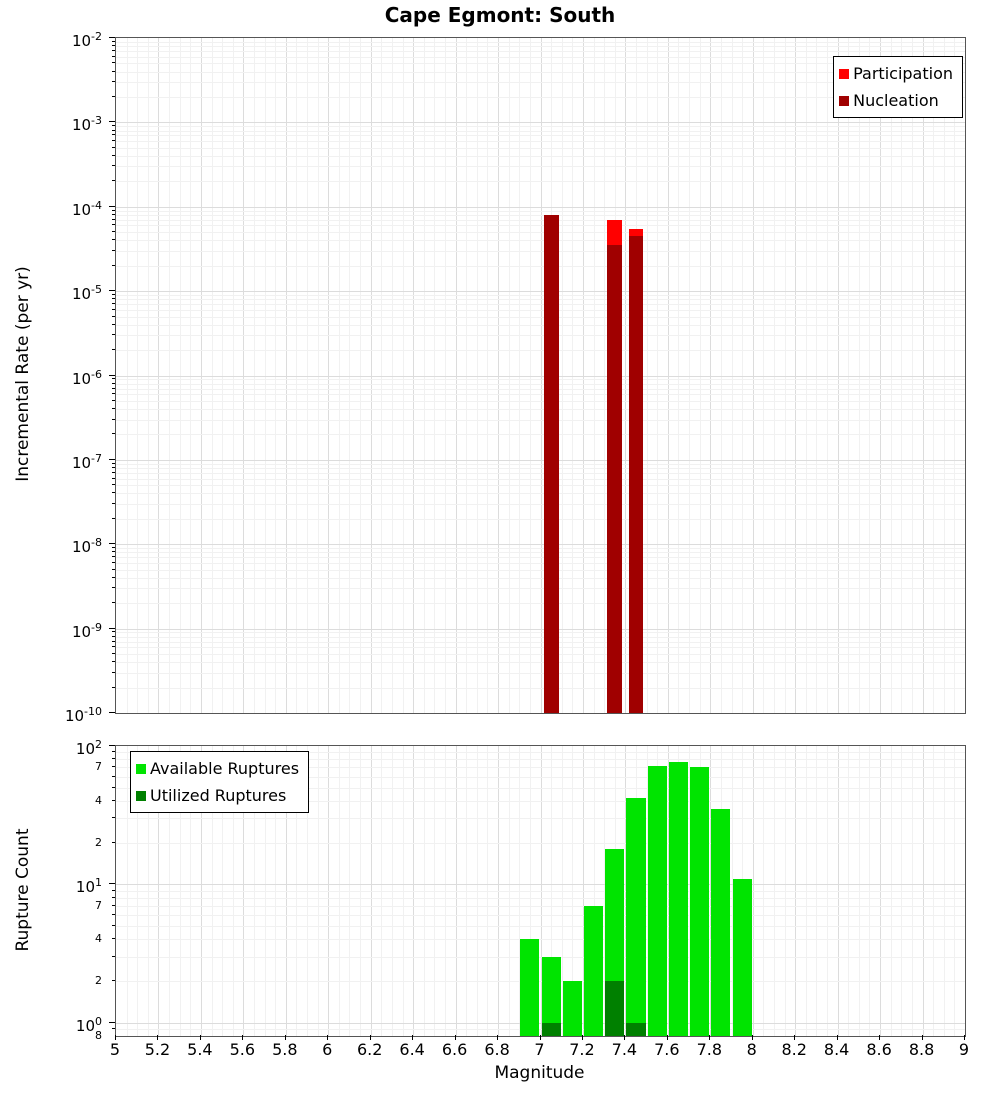 This screenshot has width=1000, height=1100. Describe the element at coordinates (86, 630) in the screenshot. I see `y-tick-label: 10⁻⁹` at that location.